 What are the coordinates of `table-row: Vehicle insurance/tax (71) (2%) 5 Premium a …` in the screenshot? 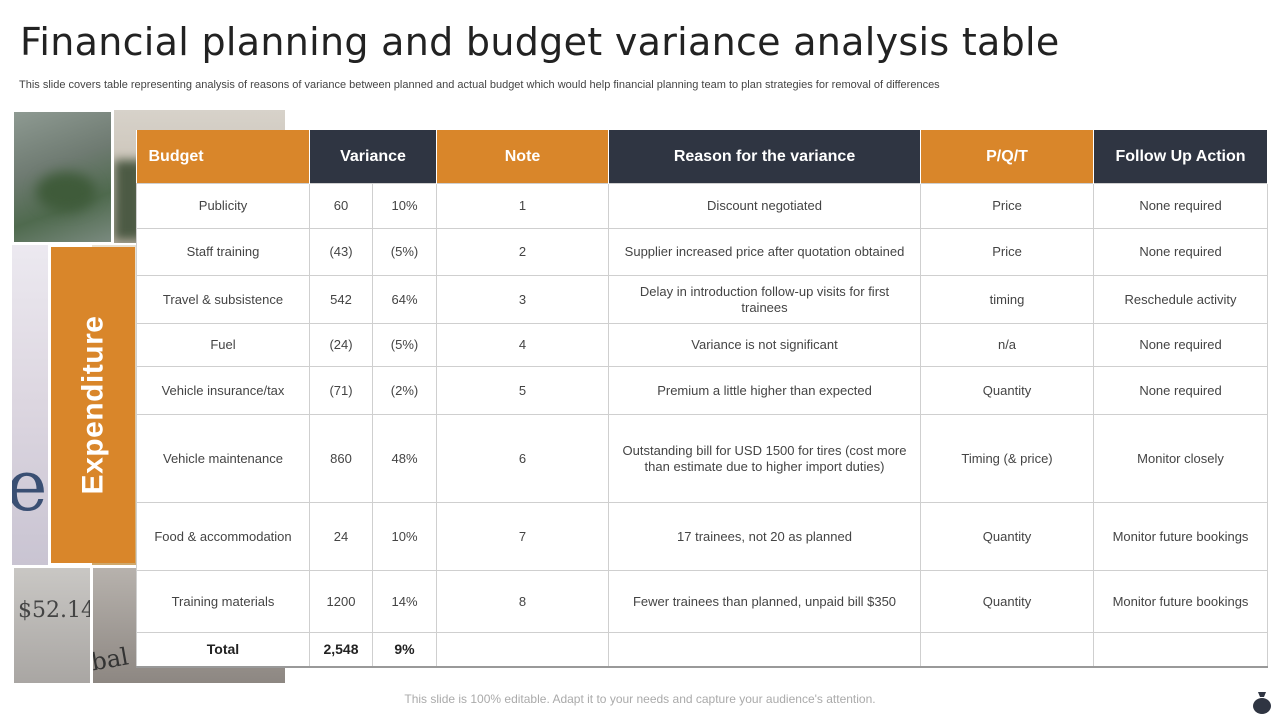 It's located at (702, 390).